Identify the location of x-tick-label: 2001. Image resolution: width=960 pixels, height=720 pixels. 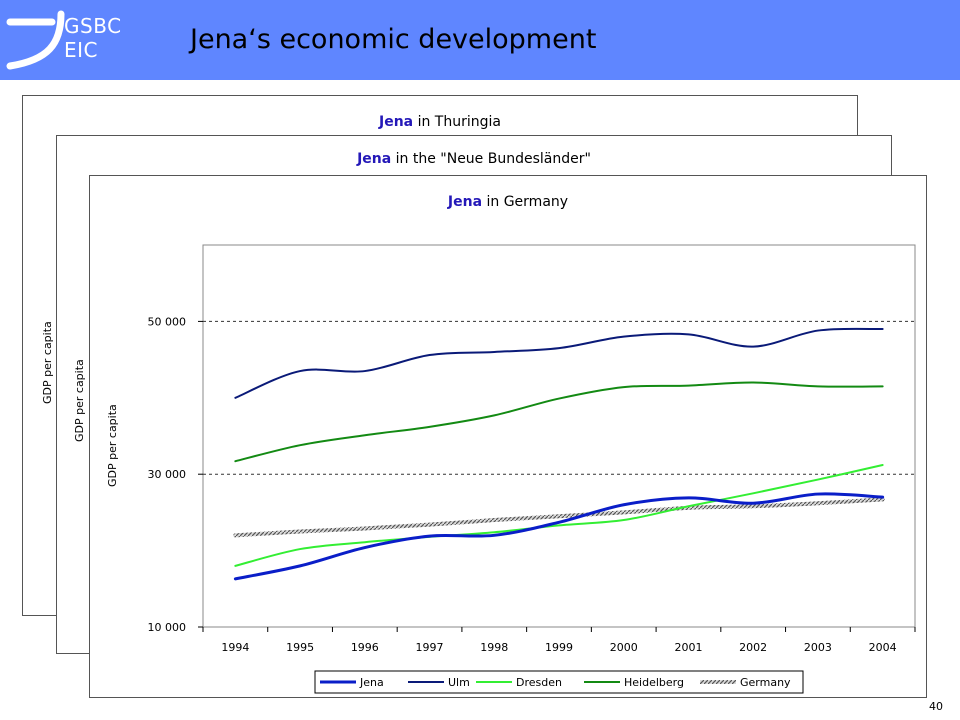
(688, 647).